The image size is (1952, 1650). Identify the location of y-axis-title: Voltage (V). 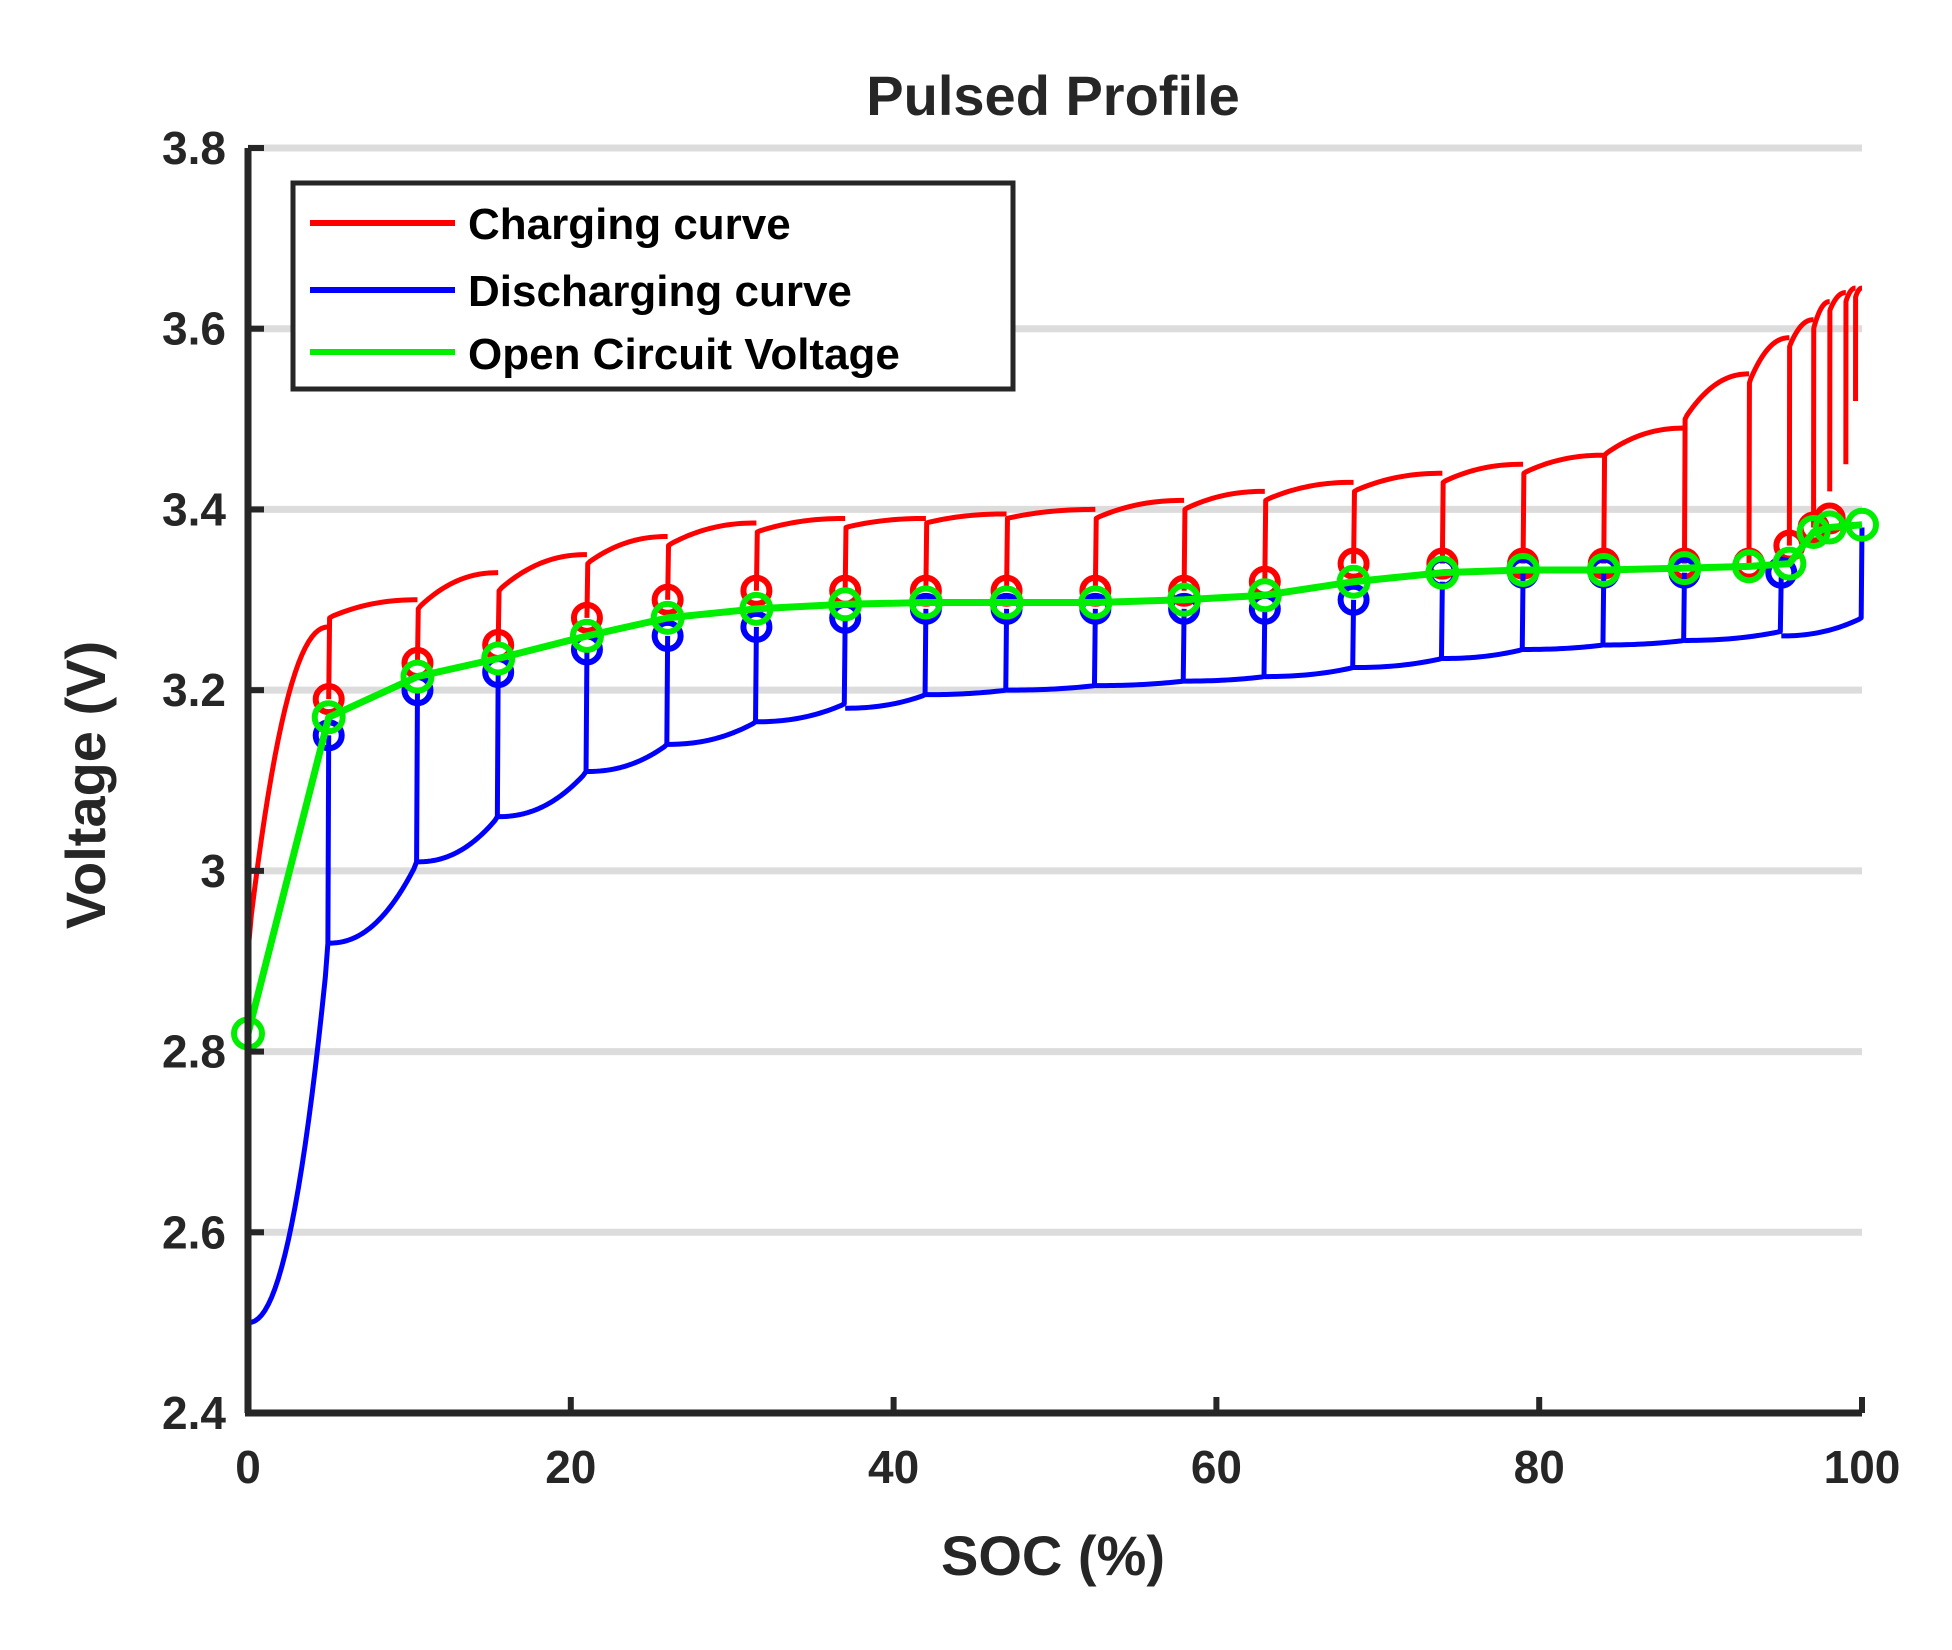
(85, 785).